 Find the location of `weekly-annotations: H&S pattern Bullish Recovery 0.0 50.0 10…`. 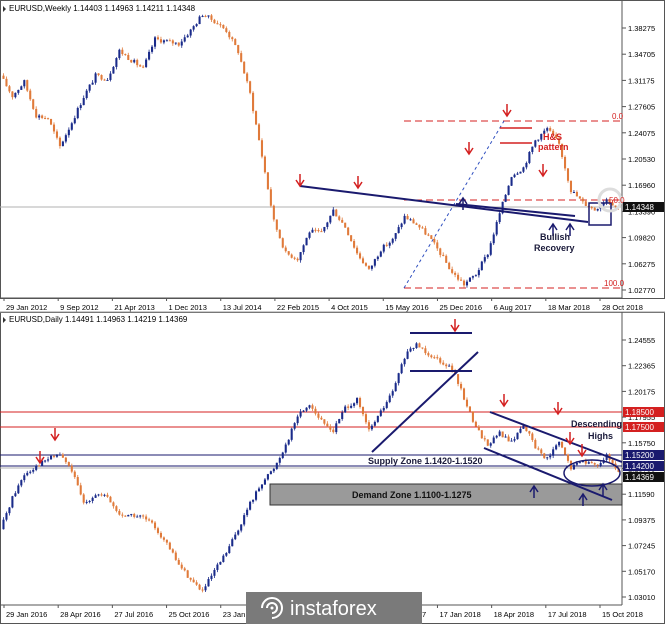

weekly-annotations: H&S pattern Bullish Recovery 0.0 50.0 10… is located at coordinates (579, 200).